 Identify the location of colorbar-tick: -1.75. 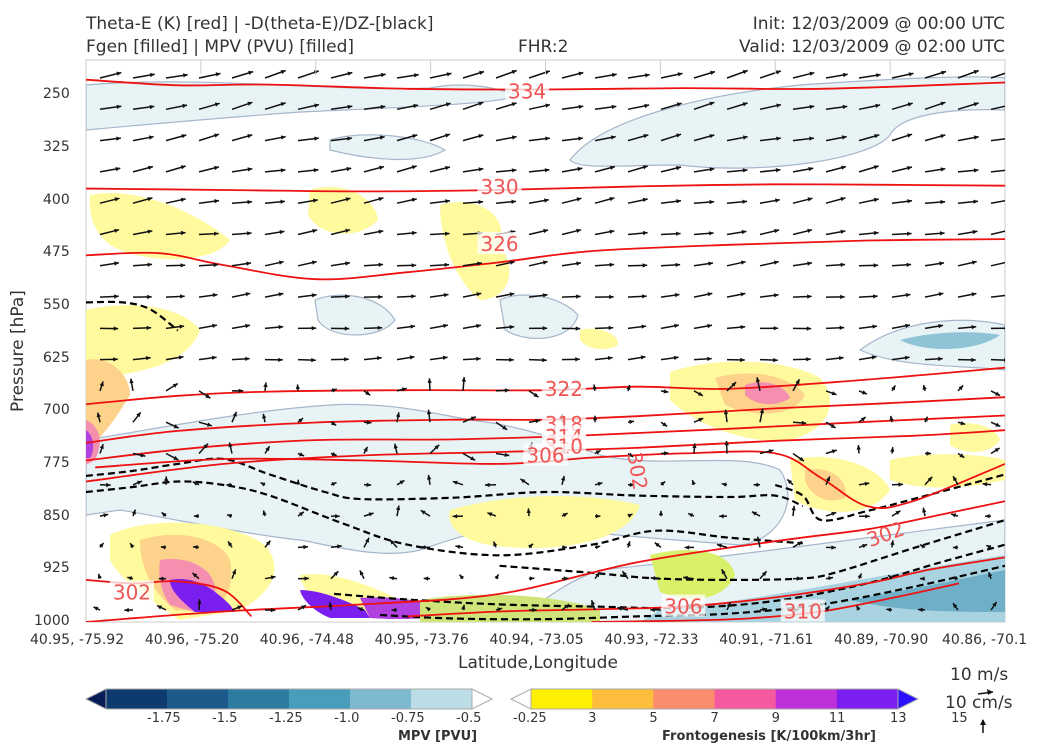
(164, 718).